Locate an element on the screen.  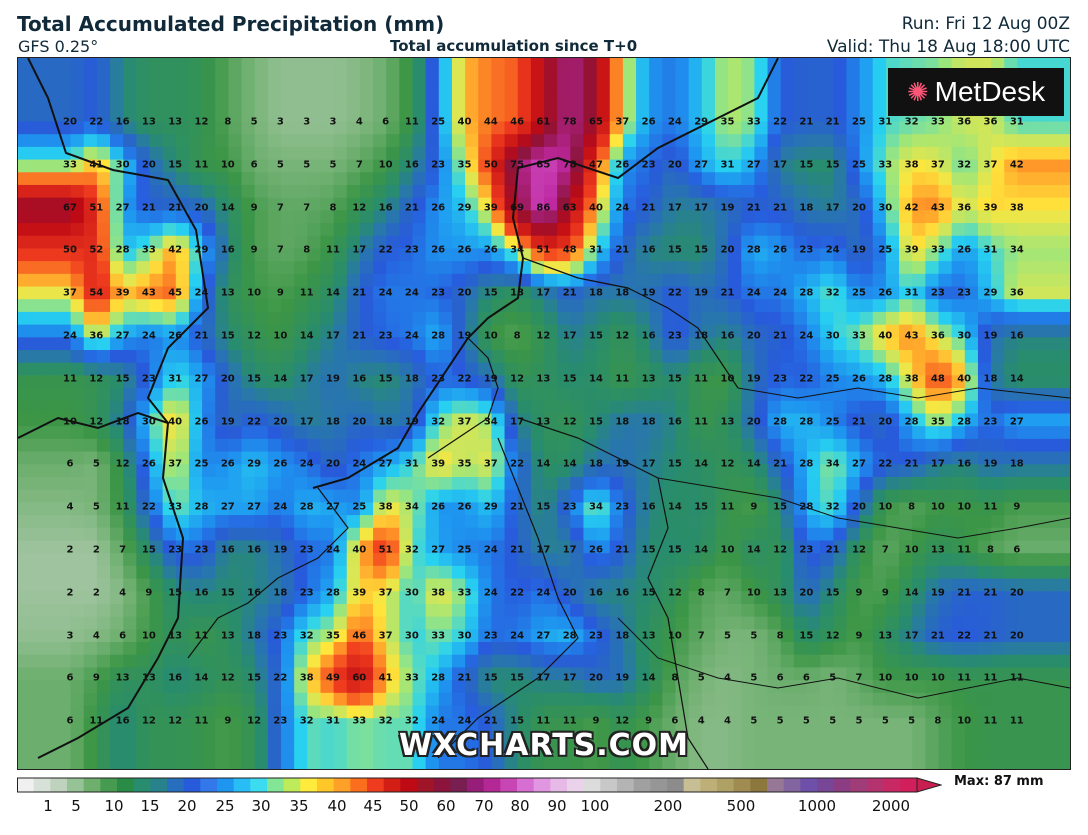
grid-value: 9 is located at coordinates (149, 593).